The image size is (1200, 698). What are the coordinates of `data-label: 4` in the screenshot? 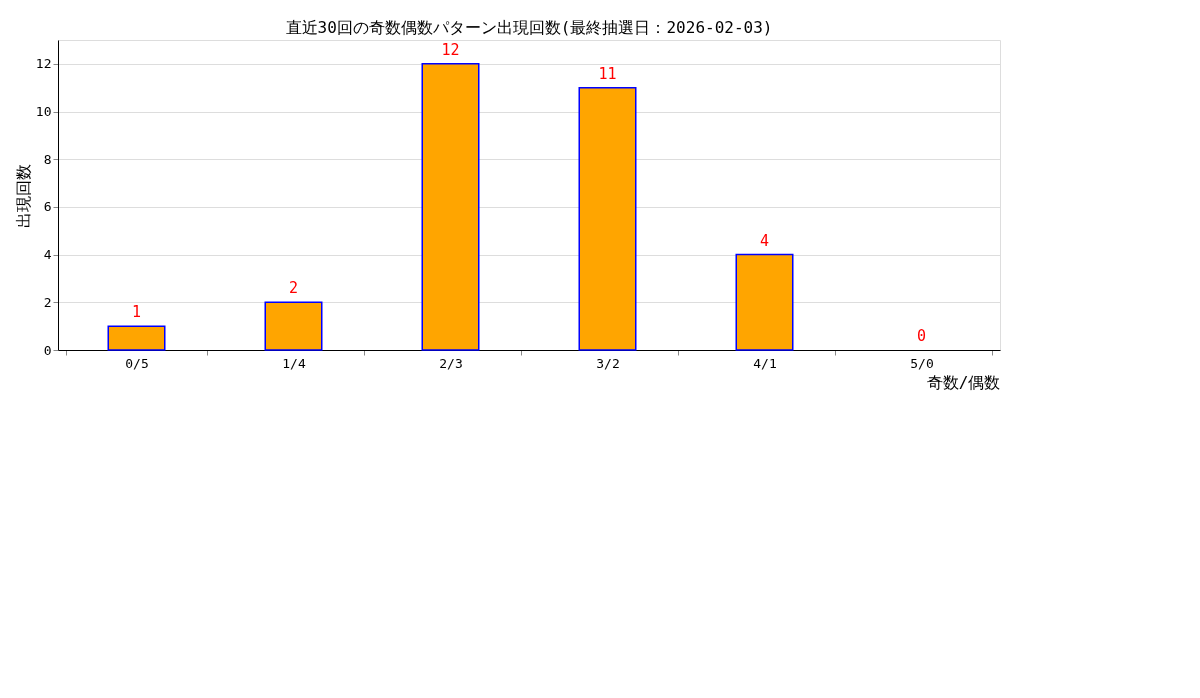 It's located at (764, 240).